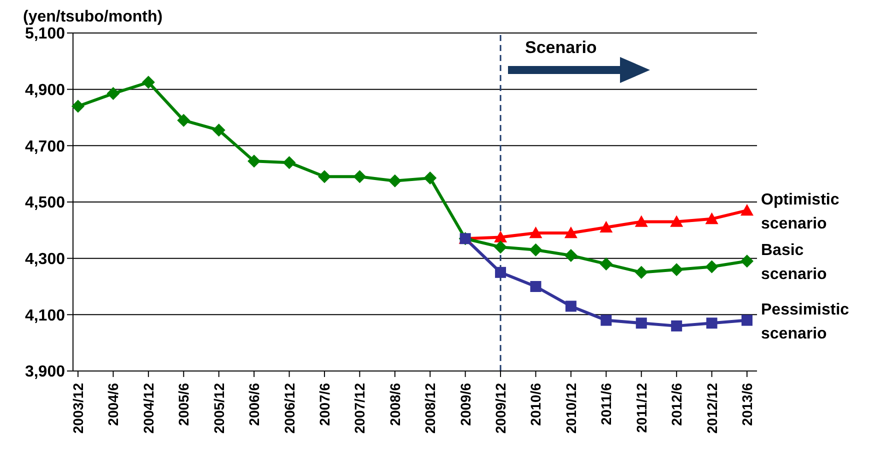  What do you see at coordinates (805, 321) in the screenshot?
I see `series-label: Pessimistic scenario` at bounding box center [805, 321].